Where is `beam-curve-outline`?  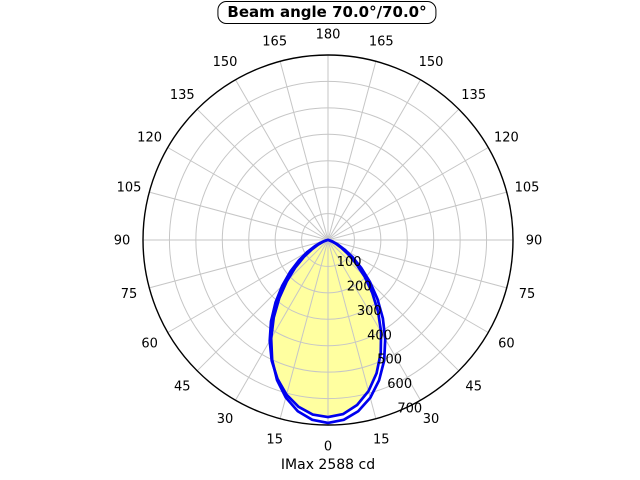
beam-curve-outline is located at coordinates (328, 331).